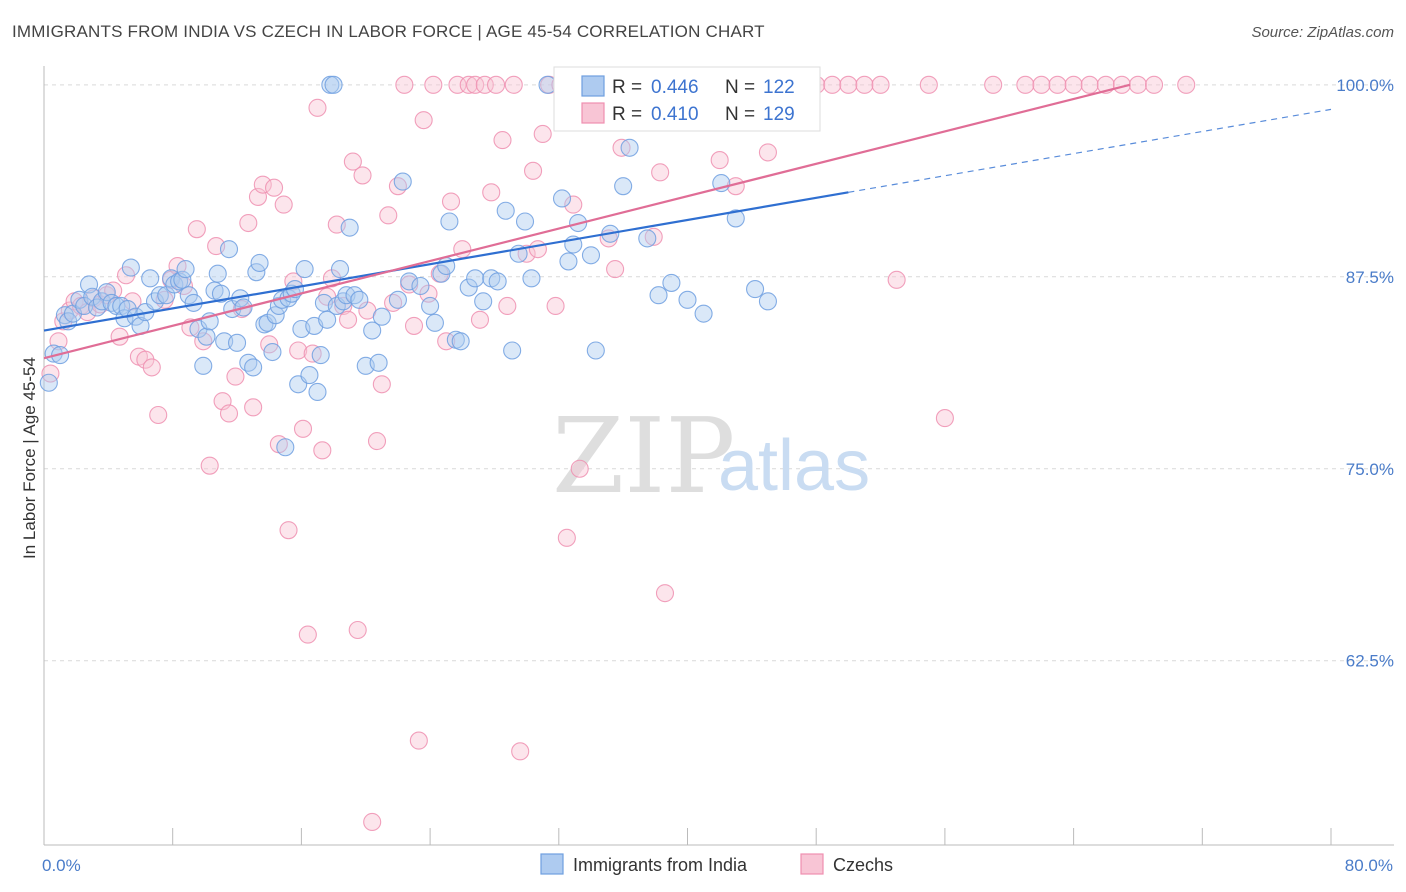  I want to click on y-tick-label: 75.0%, so click(1370, 469).